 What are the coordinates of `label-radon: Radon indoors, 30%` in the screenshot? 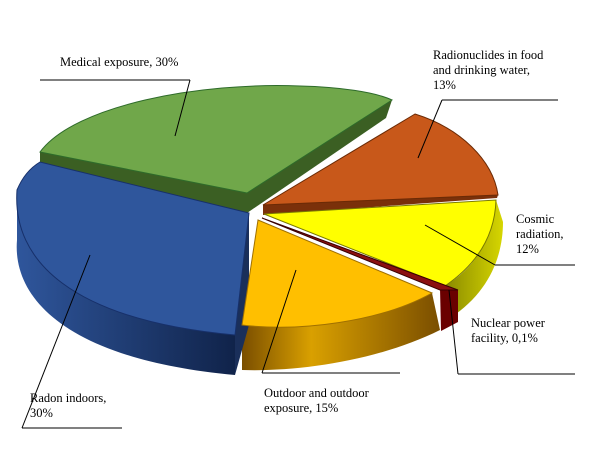 It's located at (68, 405).